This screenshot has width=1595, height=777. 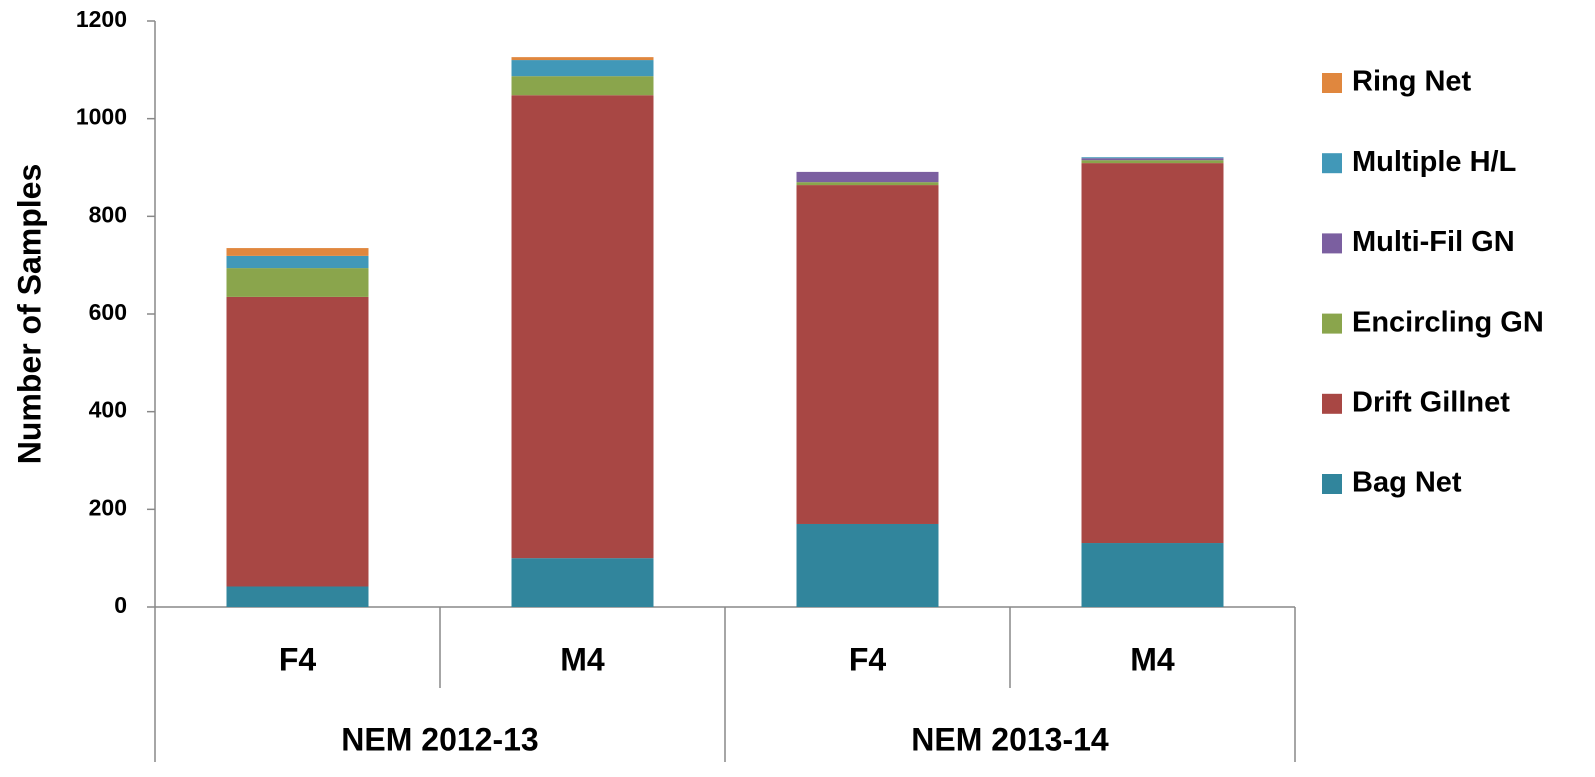 What do you see at coordinates (1448, 322) in the screenshot?
I see `legend-label: Encircling GN` at bounding box center [1448, 322].